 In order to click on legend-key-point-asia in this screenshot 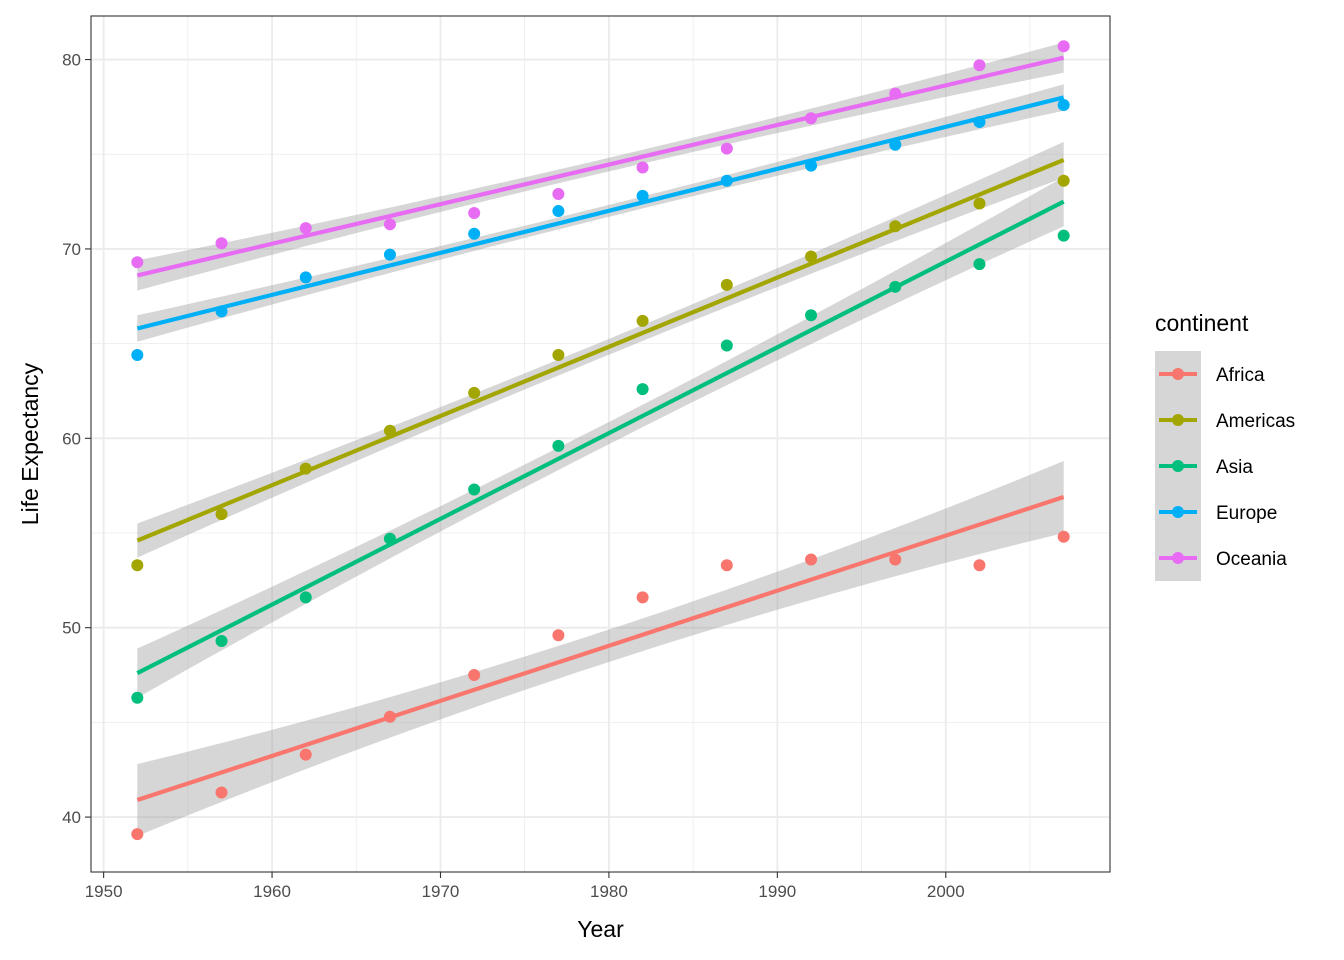, I will do `click(1178, 466)`.